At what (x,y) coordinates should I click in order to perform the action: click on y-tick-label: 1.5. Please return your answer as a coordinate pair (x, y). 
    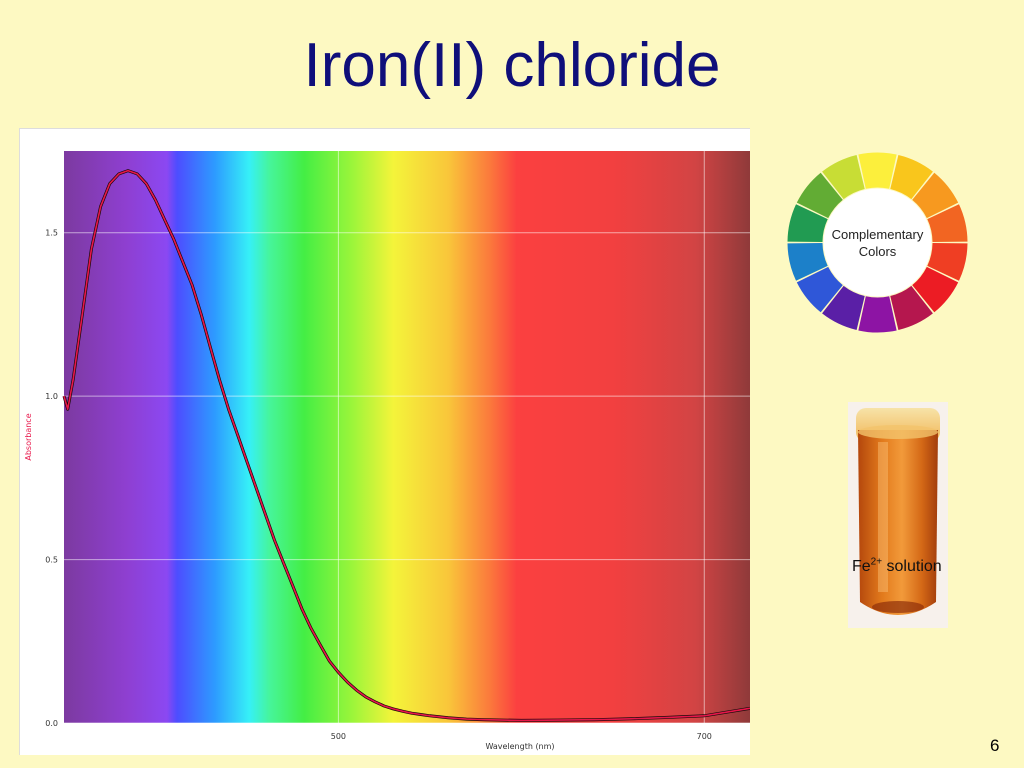
    Looking at the image, I should click on (51, 233).